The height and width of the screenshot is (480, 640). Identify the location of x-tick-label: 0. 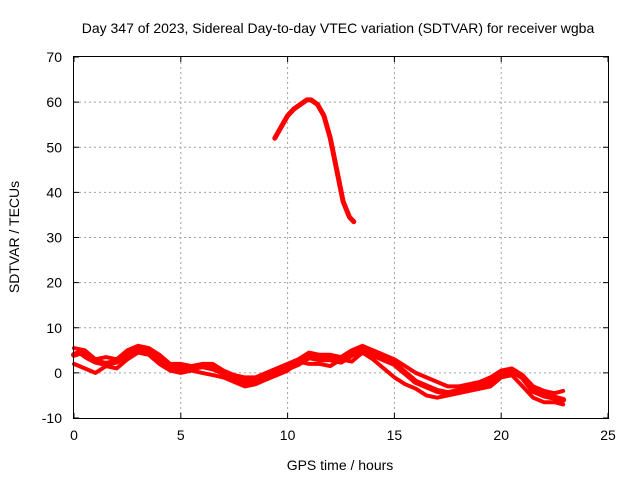
(74, 435).